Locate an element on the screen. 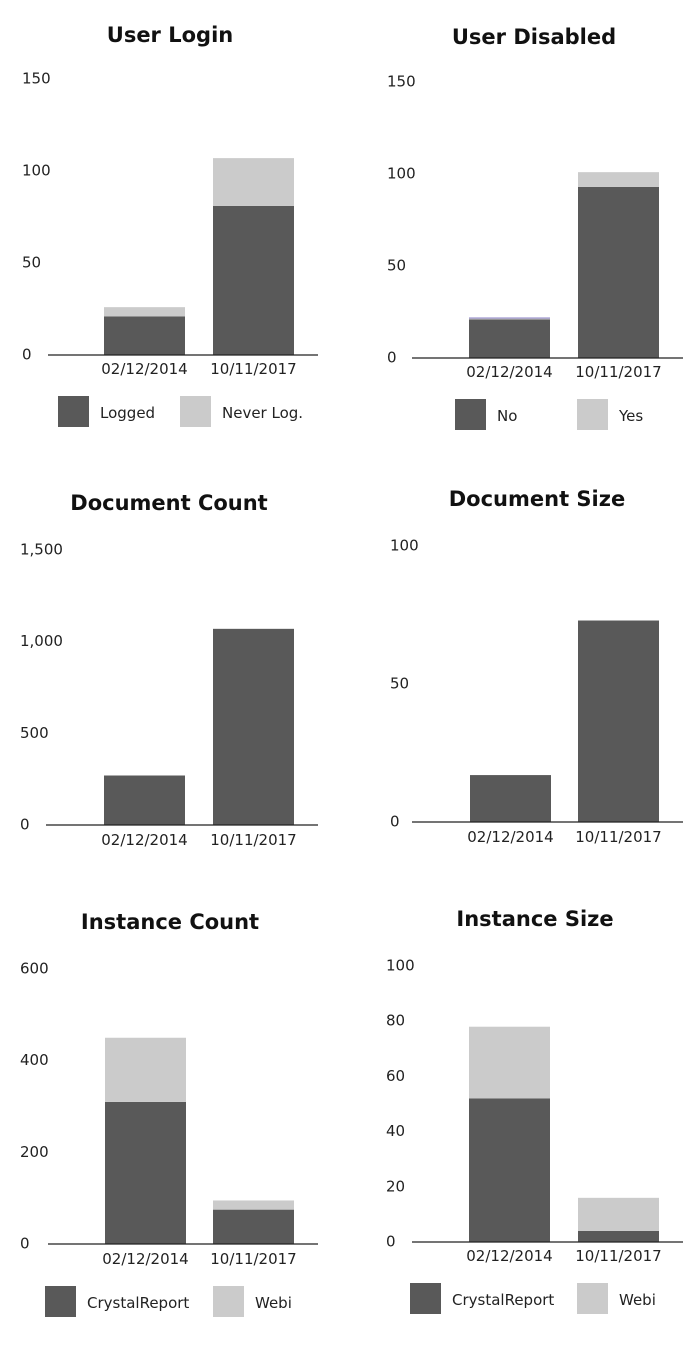 The width and height of the screenshot is (700, 1358). y-tick-label: 40 is located at coordinates (395, 1131).